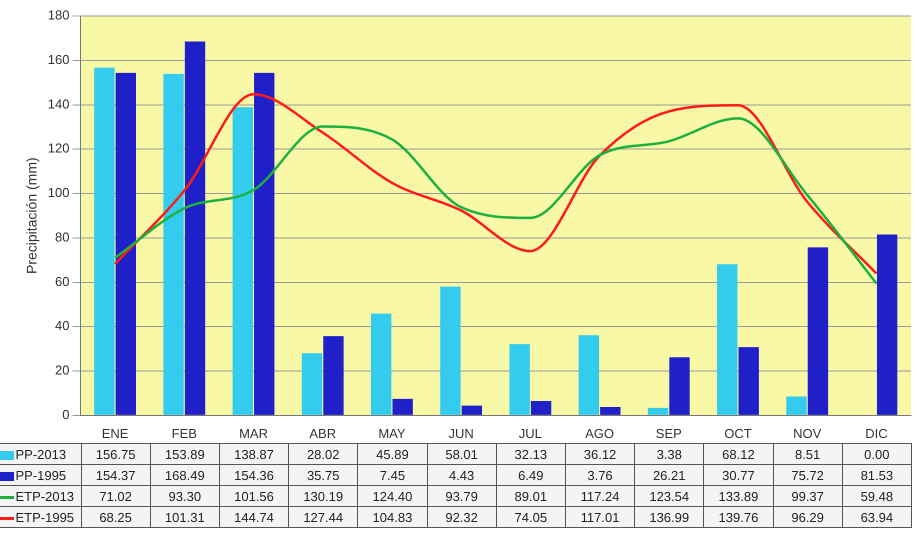 Image resolution: width=917 pixels, height=548 pixels. Describe the element at coordinates (531, 454) in the screenshot. I see `data-label: 32.13` at that location.